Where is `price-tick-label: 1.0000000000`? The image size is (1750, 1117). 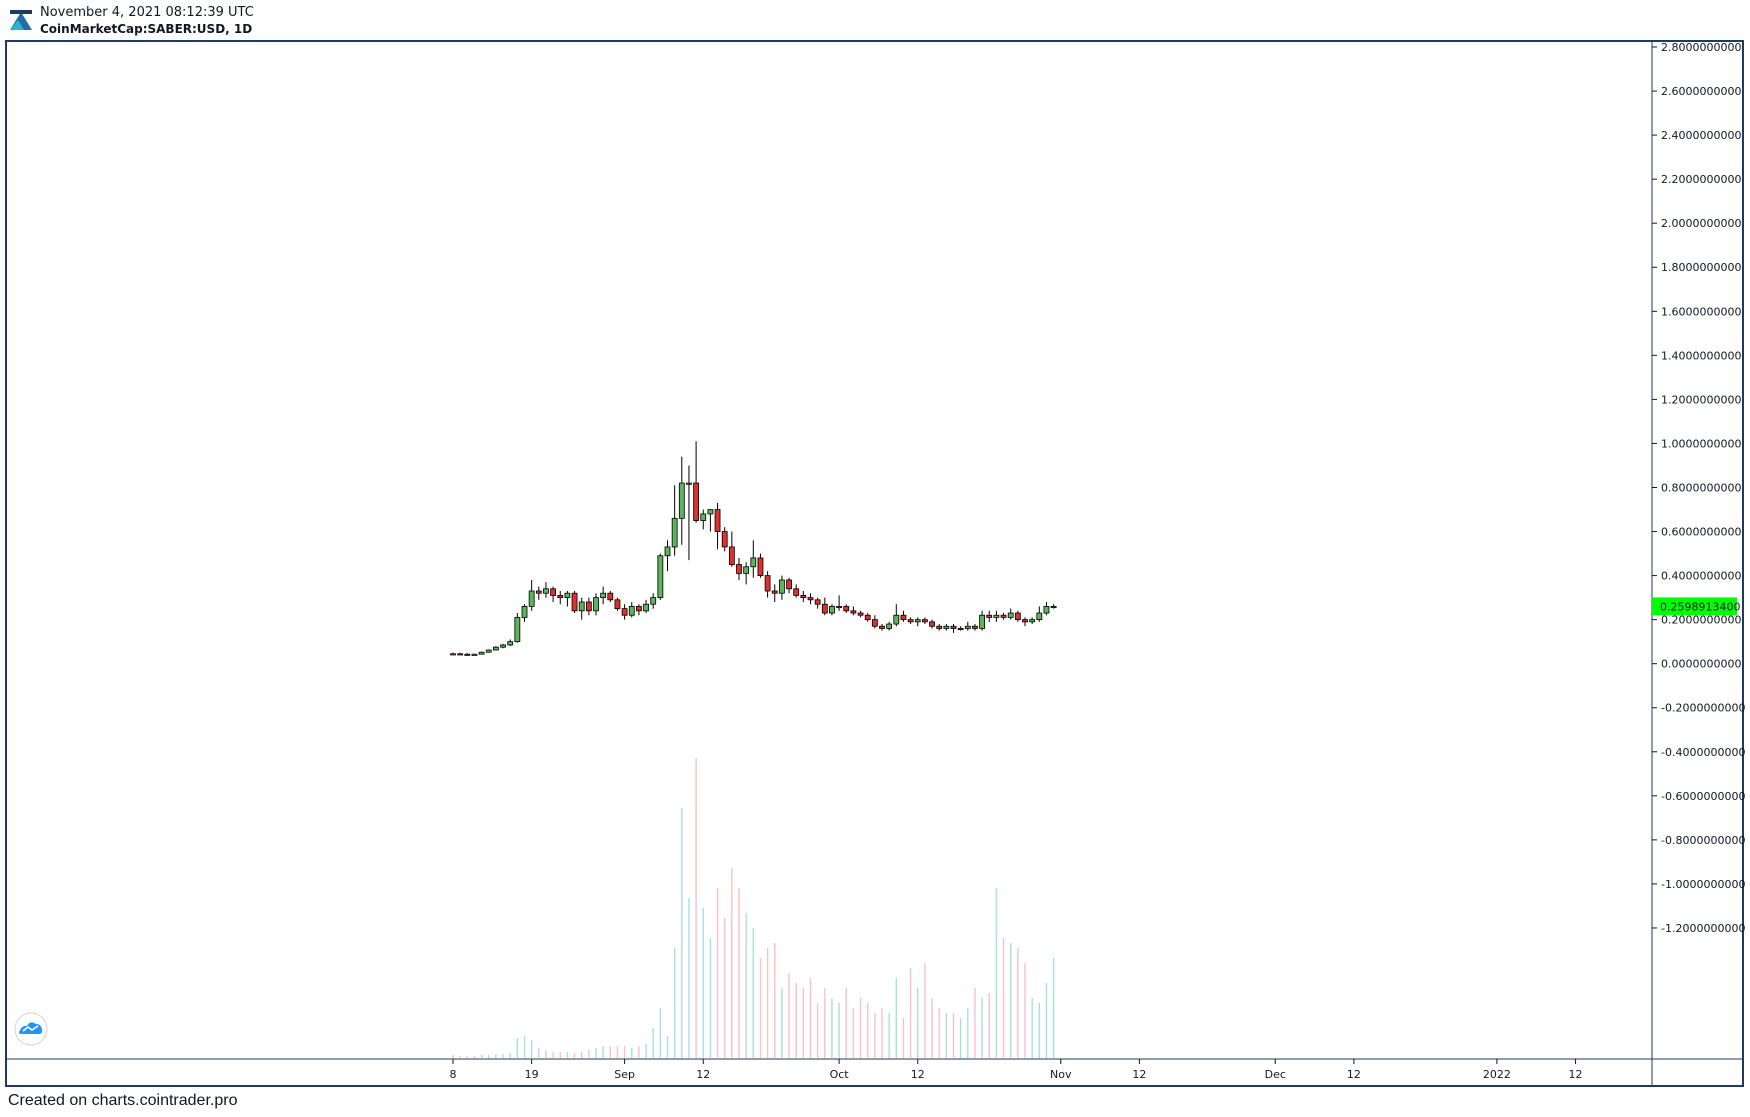
price-tick-label: 1.0000000000 is located at coordinates (1701, 443).